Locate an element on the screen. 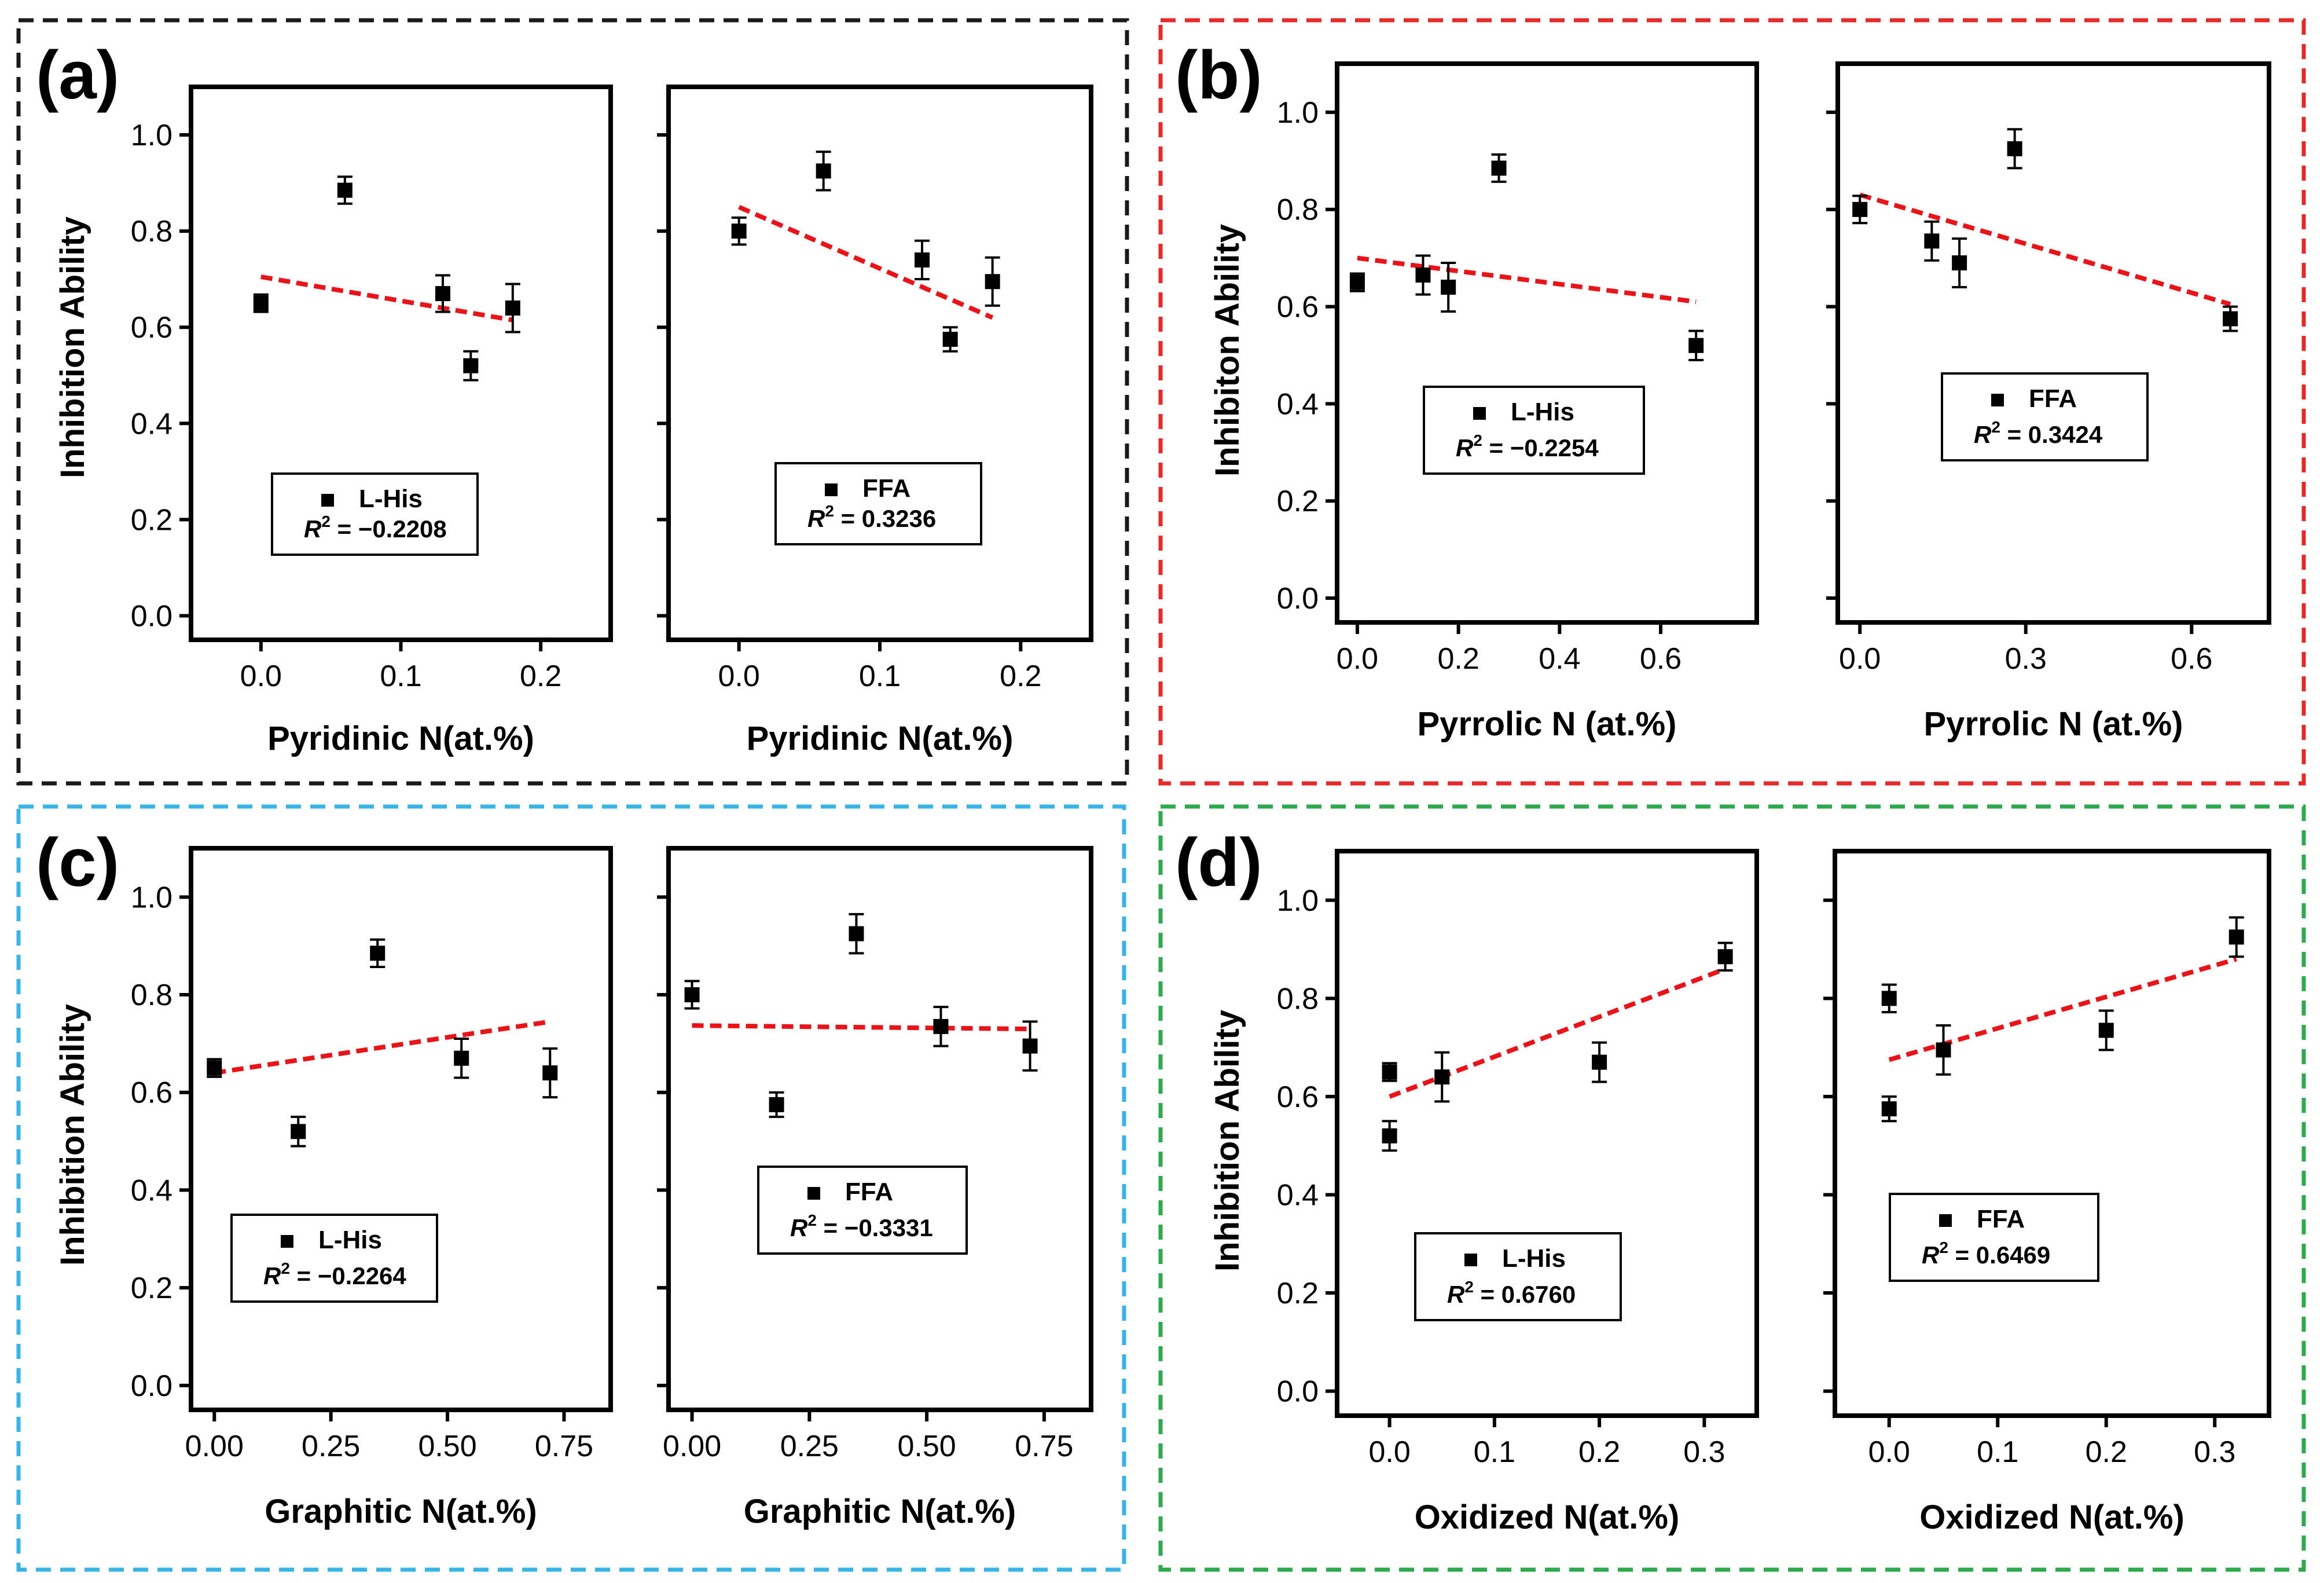 Image resolution: width=2324 pixels, height=1583 pixels. d-lhis-legend-r2: R2 = 0.6760 is located at coordinates (1511, 1293).